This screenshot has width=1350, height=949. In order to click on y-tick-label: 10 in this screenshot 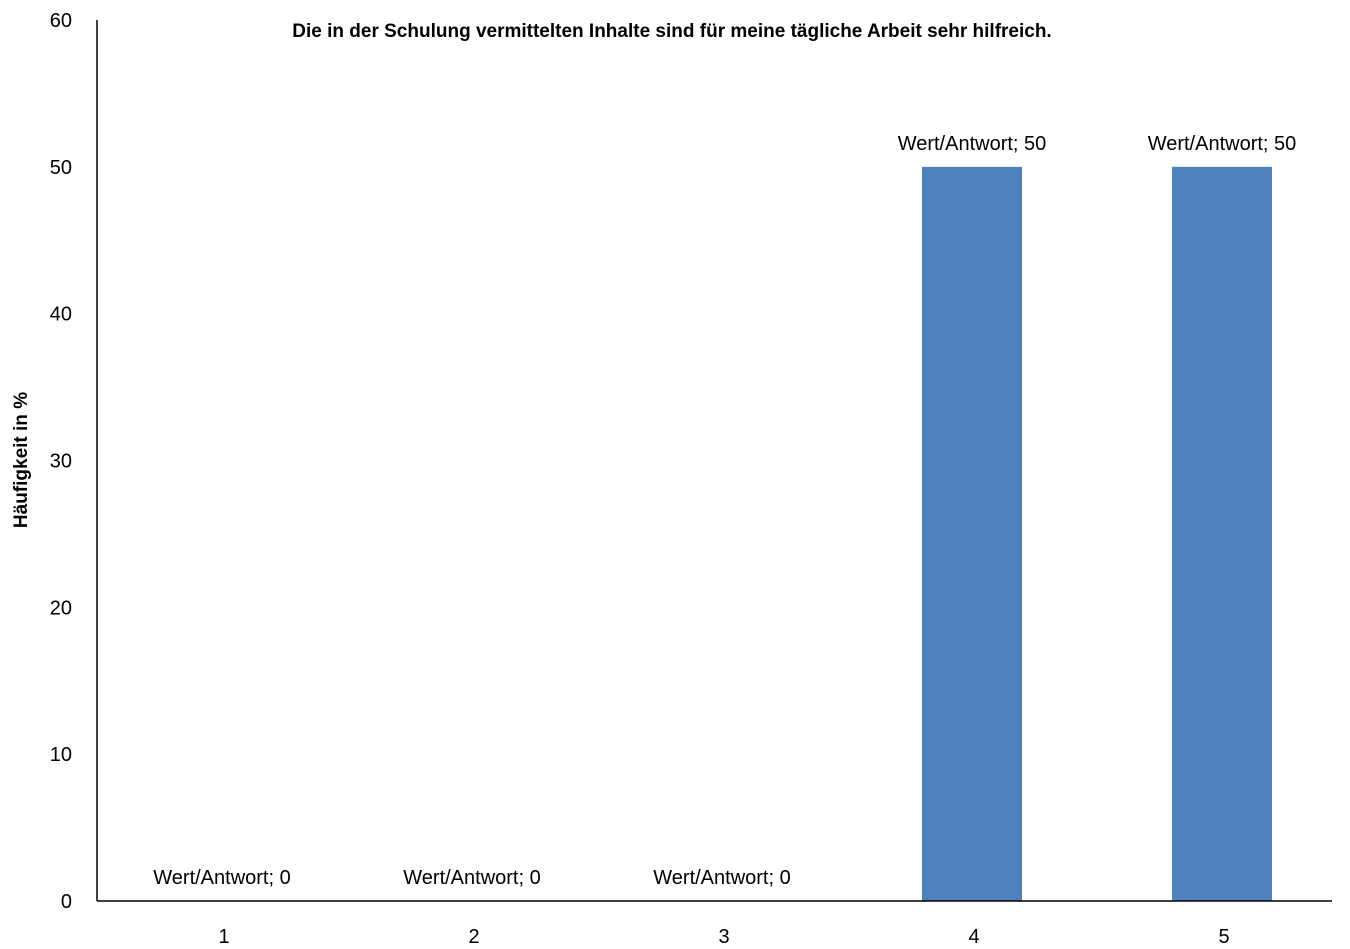, I will do `click(61, 755)`.